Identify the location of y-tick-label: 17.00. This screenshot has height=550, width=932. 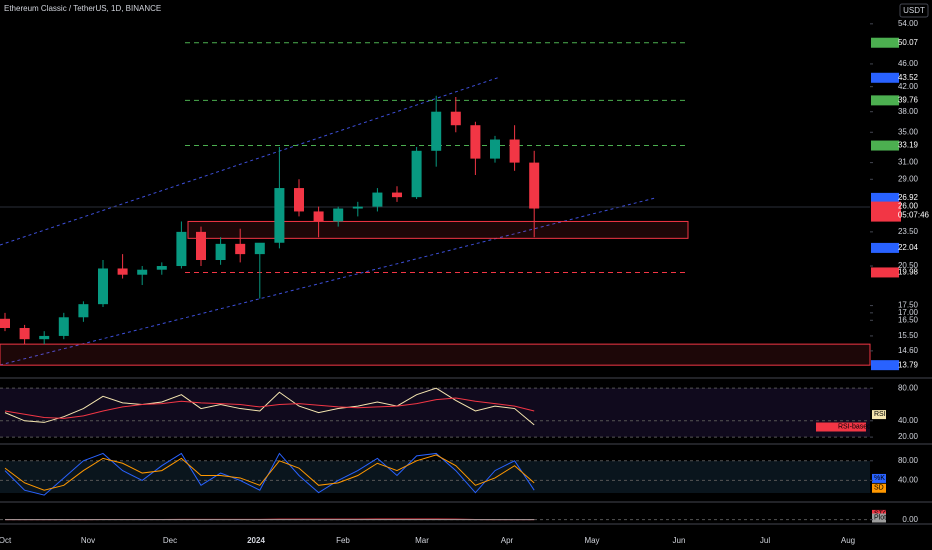
(908, 312).